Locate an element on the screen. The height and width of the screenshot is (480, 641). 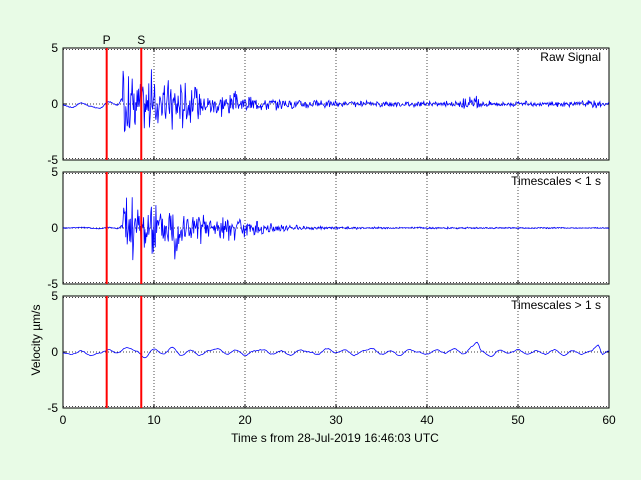
panel-label: Timescales < 1 s is located at coordinates (556, 181).